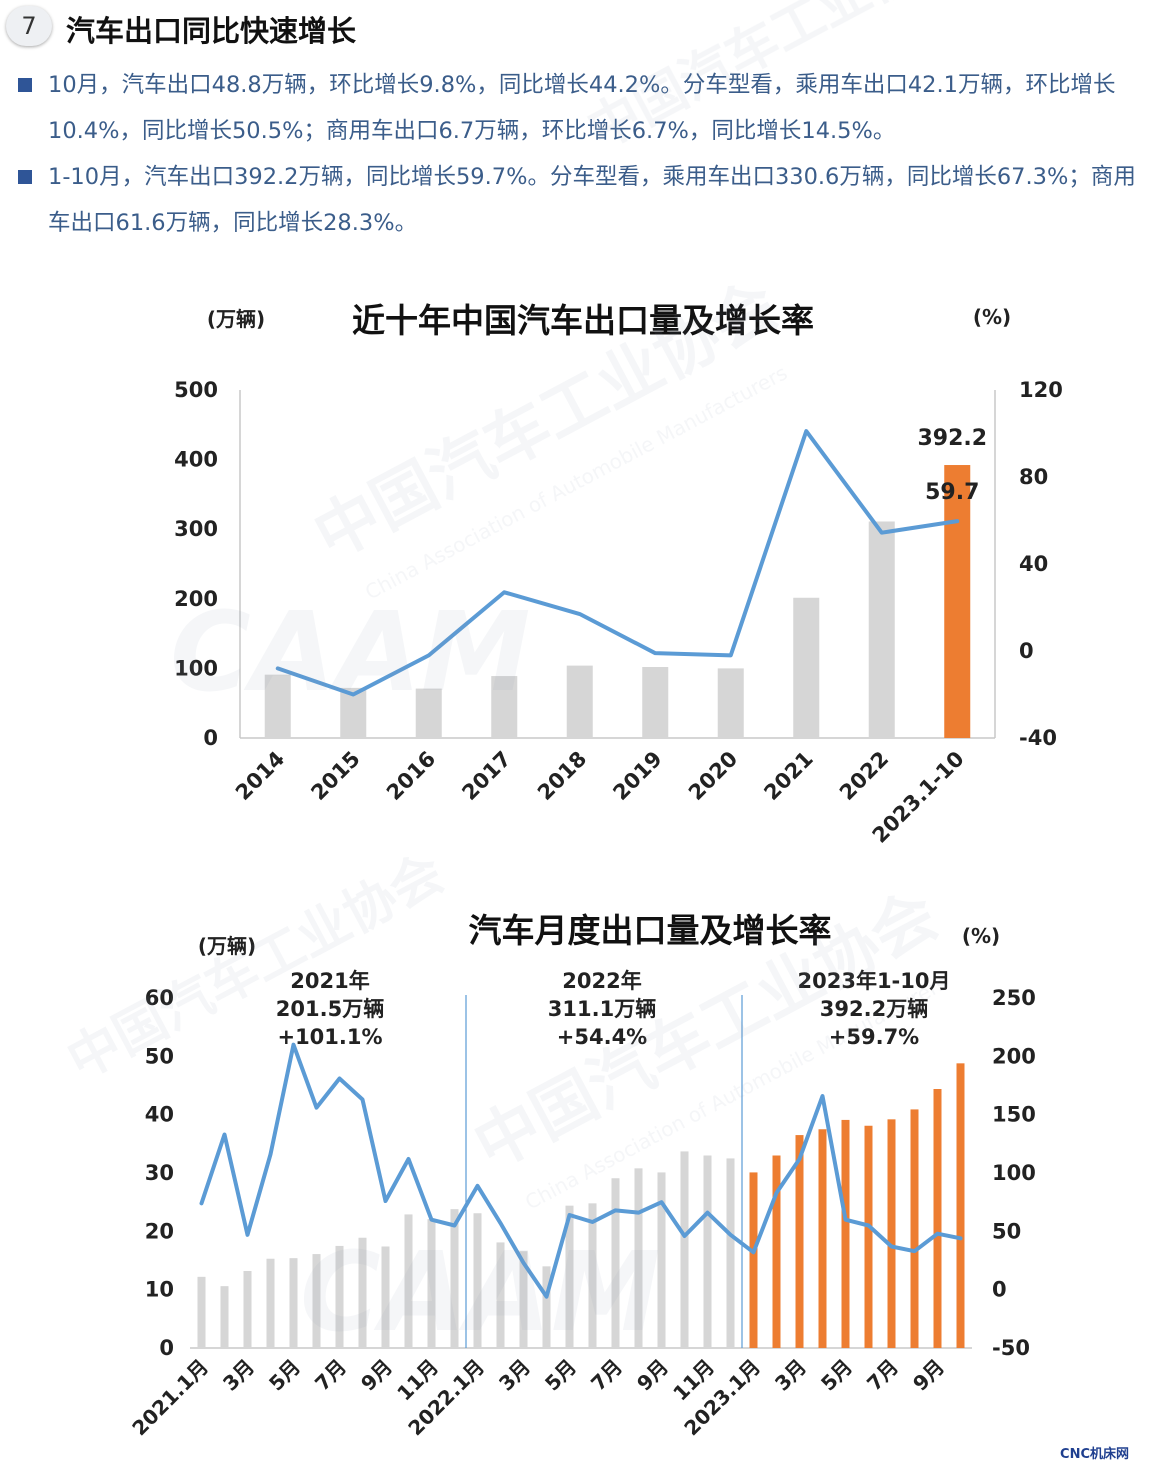 This screenshot has height=1480, width=1167. What do you see at coordinates (602, 1037) in the screenshot?
I see `section-summary-line3: +54.4%` at bounding box center [602, 1037].